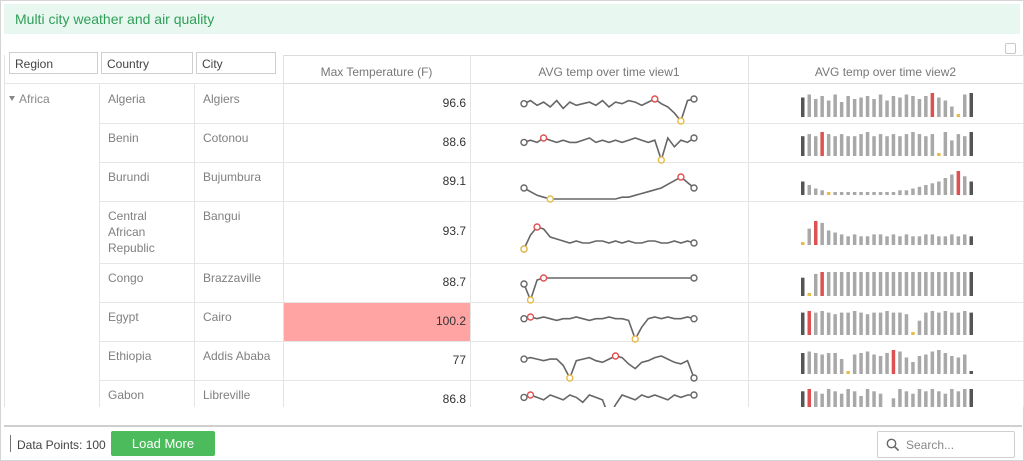  Describe the element at coordinates (232, 278) in the screenshot. I see `city-cell: Brazzaville` at that location.